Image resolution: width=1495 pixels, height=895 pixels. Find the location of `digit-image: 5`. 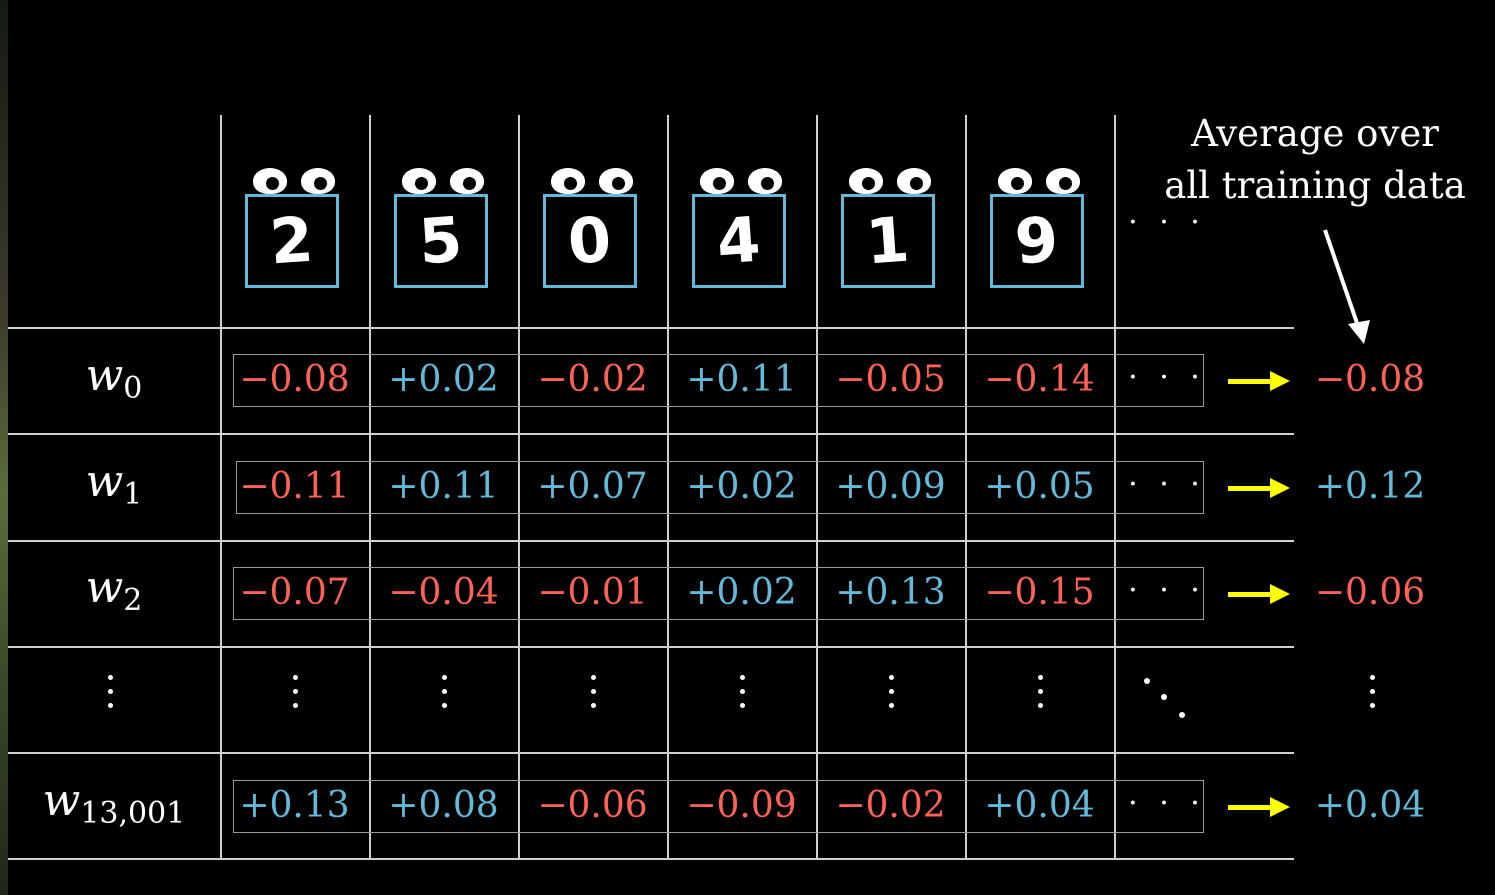

digit-image: 5 is located at coordinates (441, 240).